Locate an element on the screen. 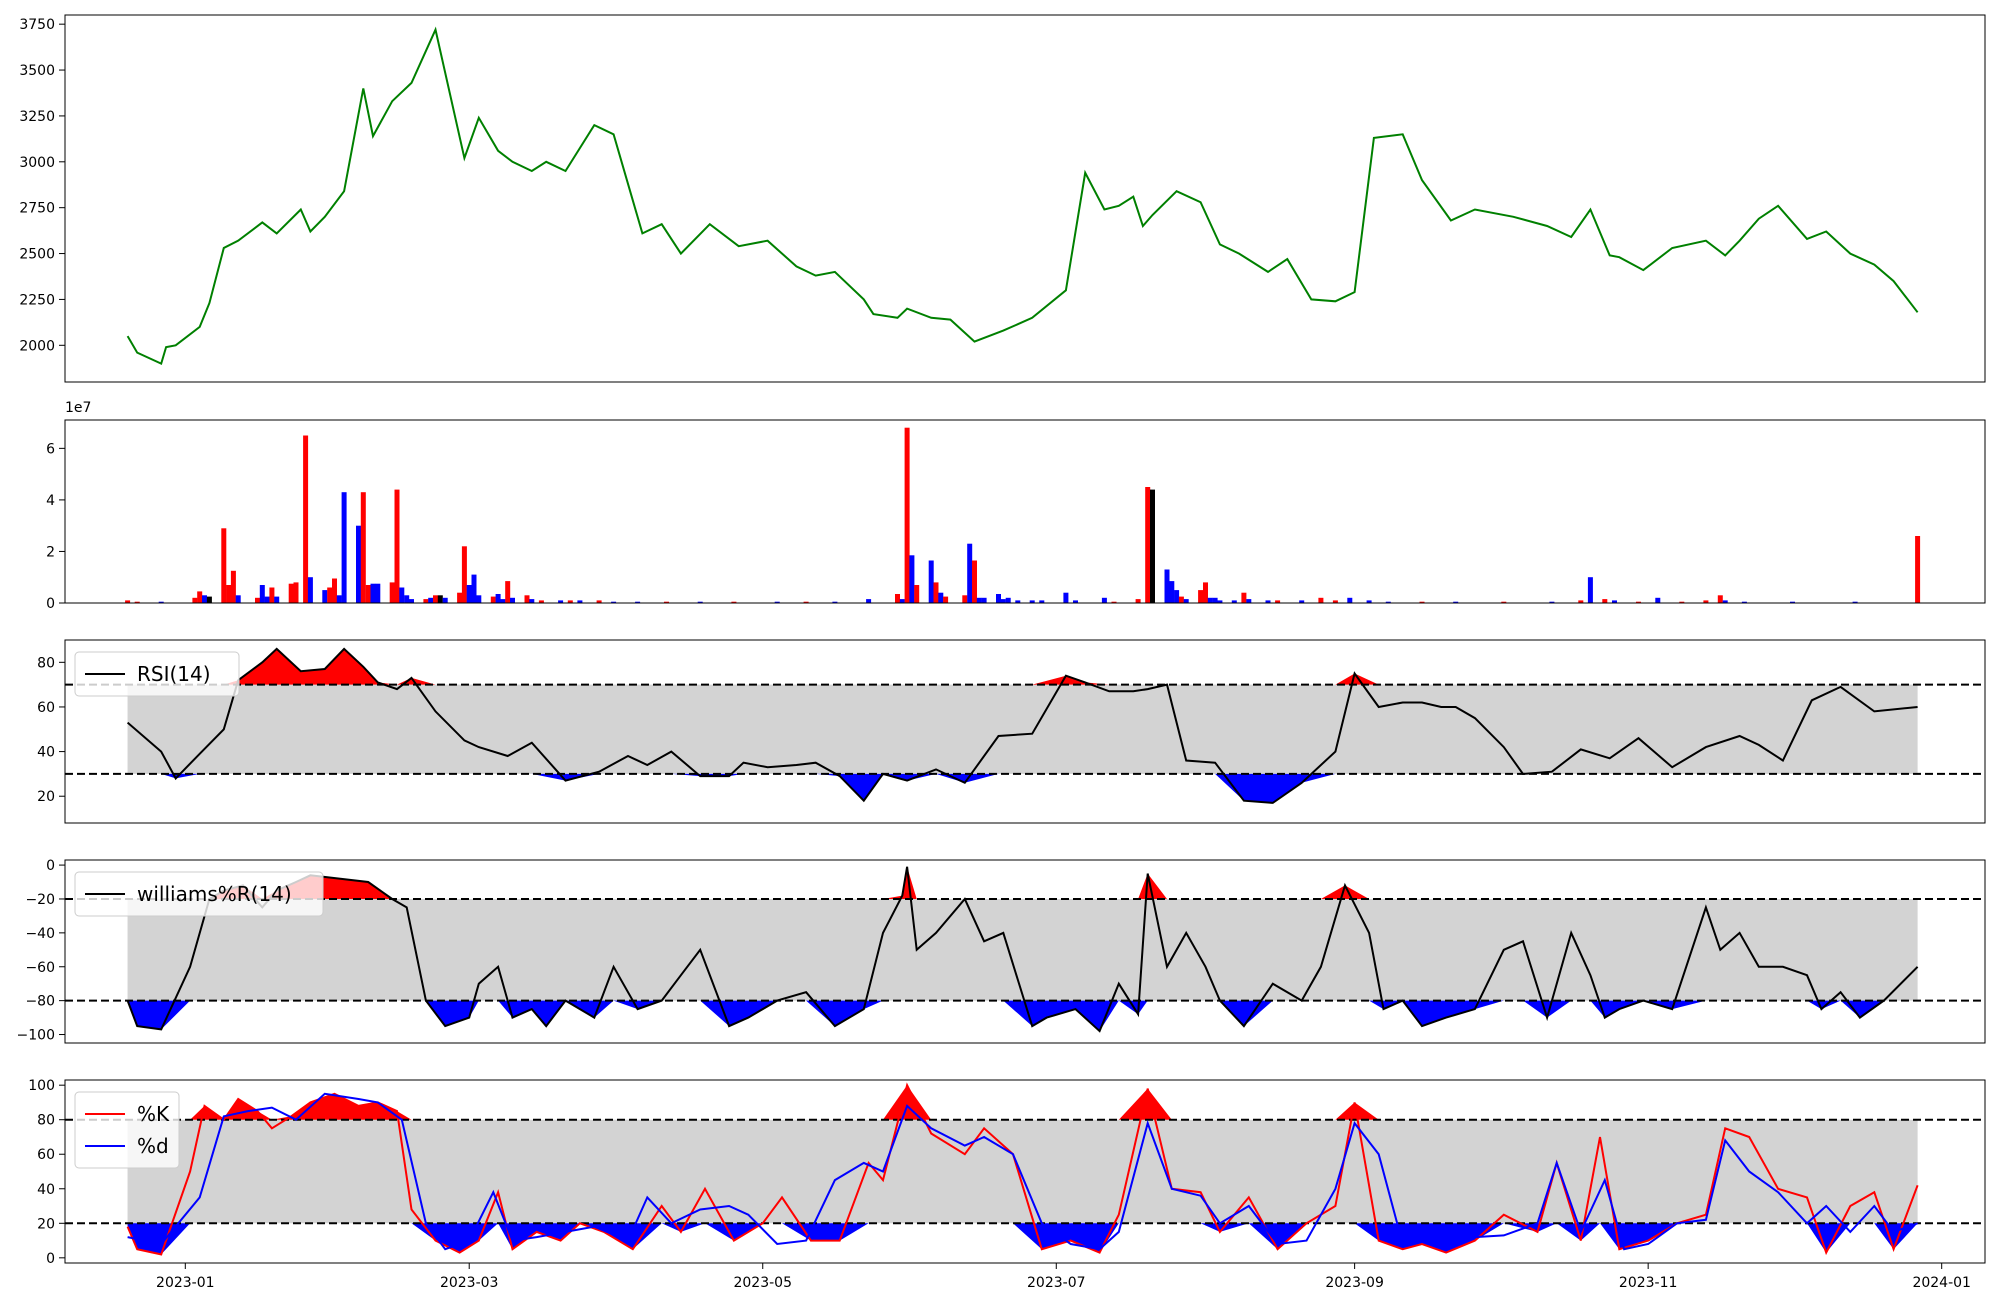  stochastic-frame is located at coordinates (1025, 1171).